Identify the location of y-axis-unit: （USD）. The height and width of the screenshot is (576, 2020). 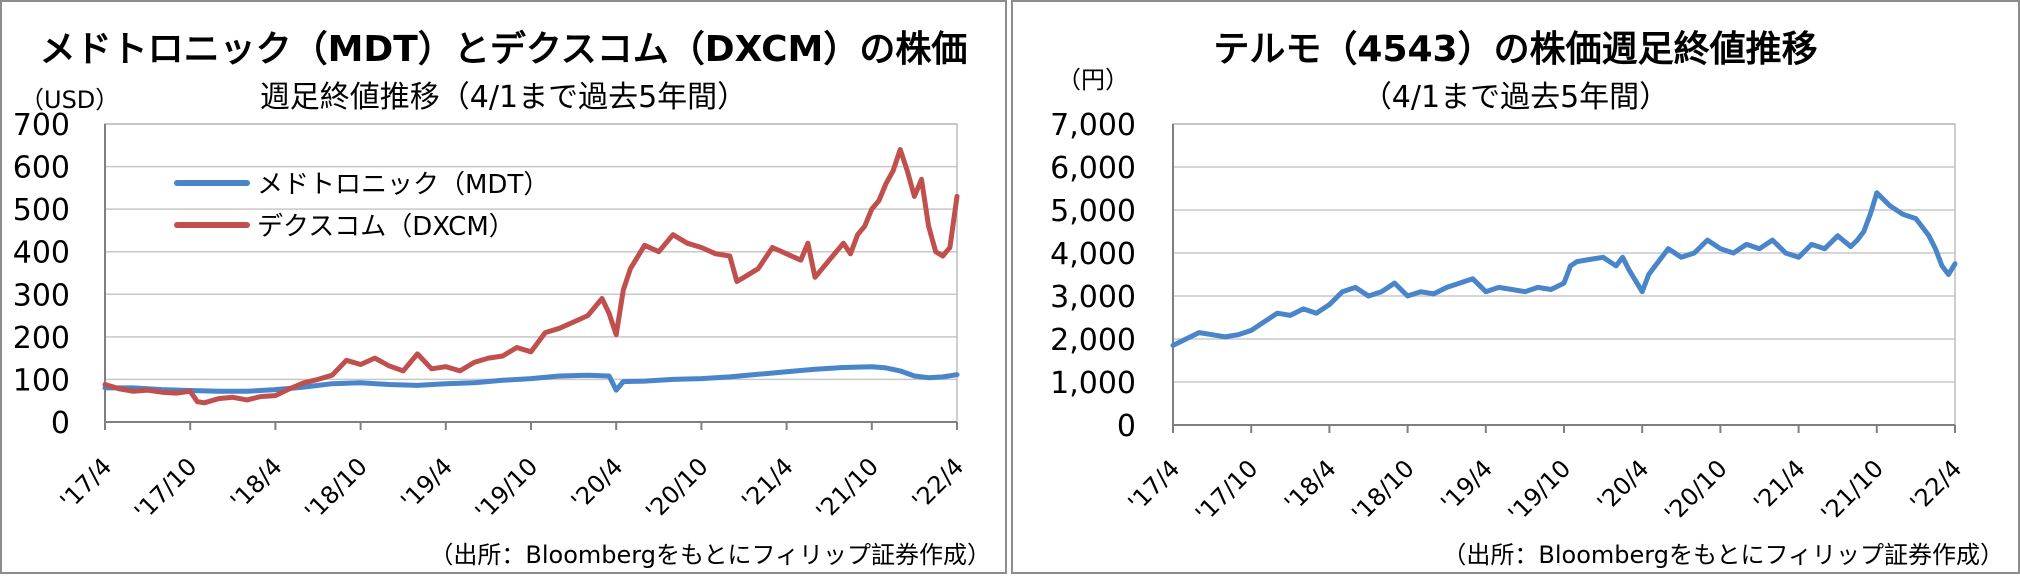
(70, 100).